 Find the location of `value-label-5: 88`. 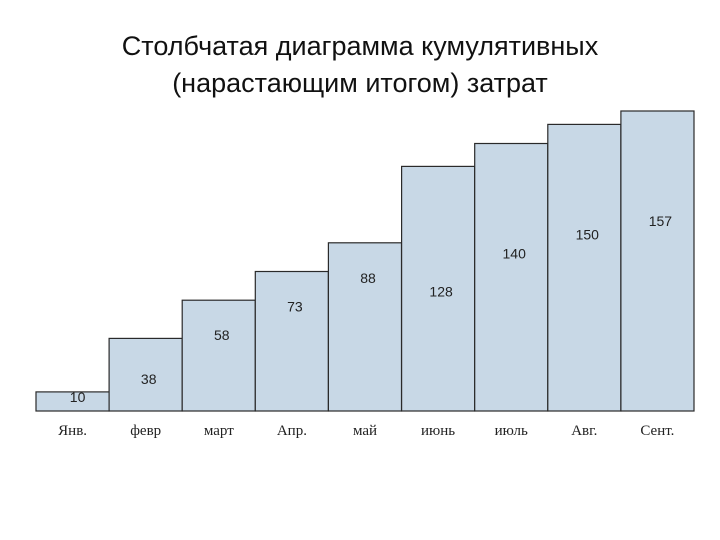

value-label-5: 88 is located at coordinates (368, 278).